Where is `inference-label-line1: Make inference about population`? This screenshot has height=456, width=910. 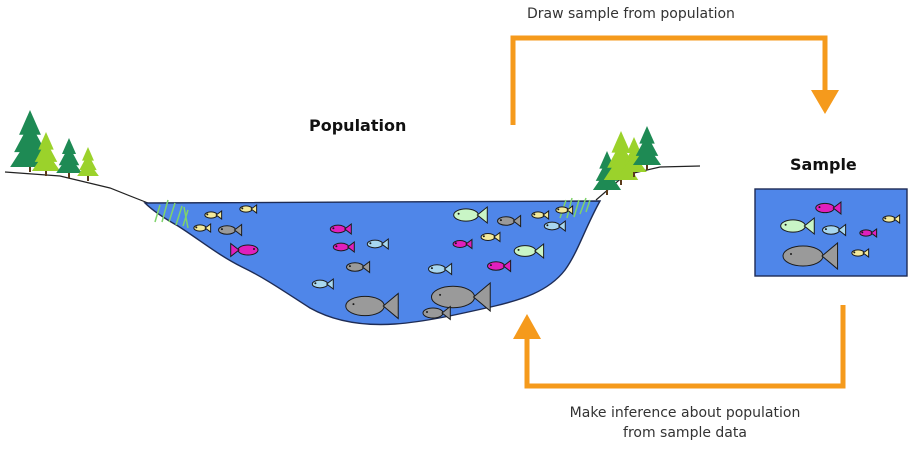 inference-label-line1: Make inference about population is located at coordinates (685, 413).